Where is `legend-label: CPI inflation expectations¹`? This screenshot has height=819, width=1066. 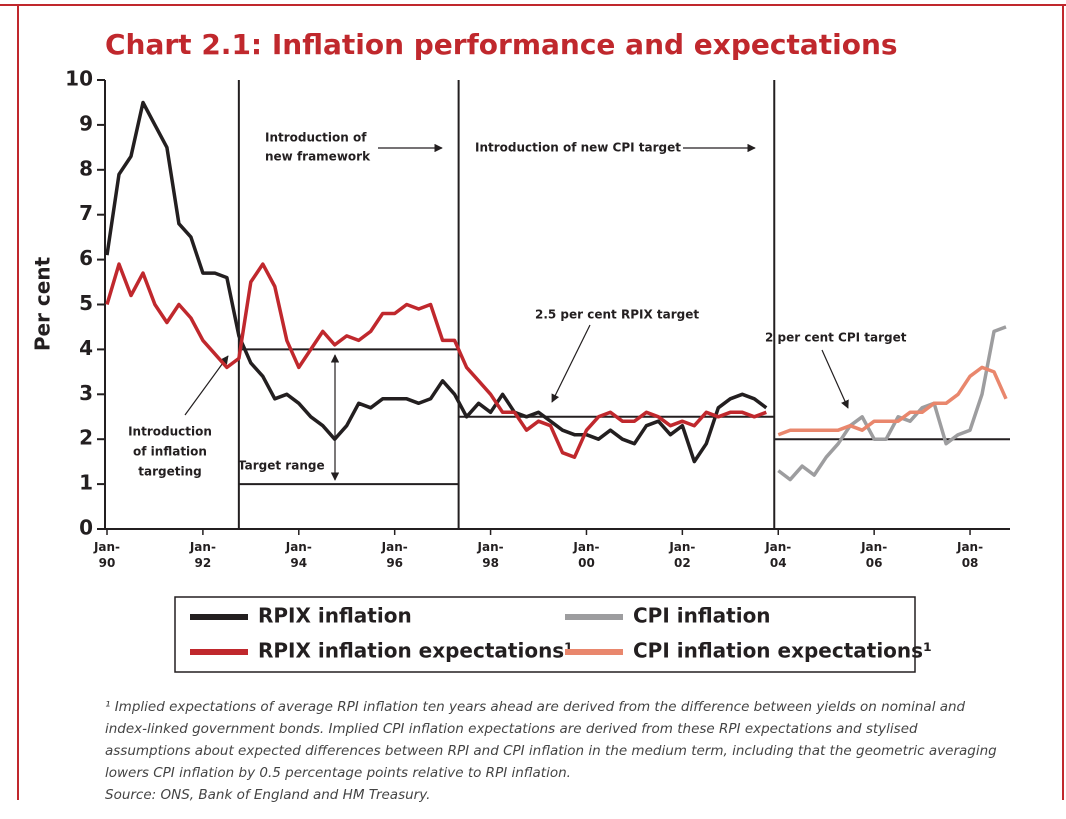 legend-label: CPI inflation expectations¹ is located at coordinates (782, 651).